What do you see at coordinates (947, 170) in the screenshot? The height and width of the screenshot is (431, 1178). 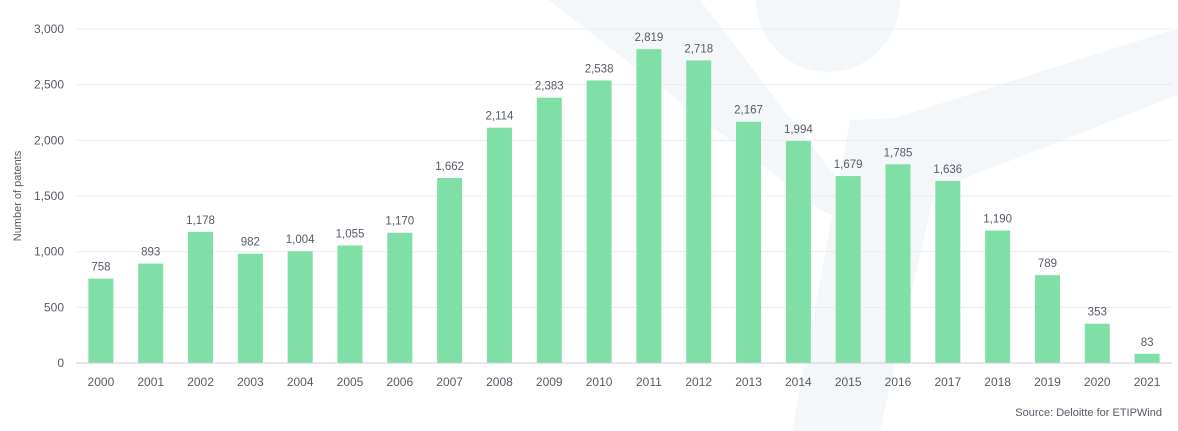 I see `data-label: 1,636` at bounding box center [947, 170].